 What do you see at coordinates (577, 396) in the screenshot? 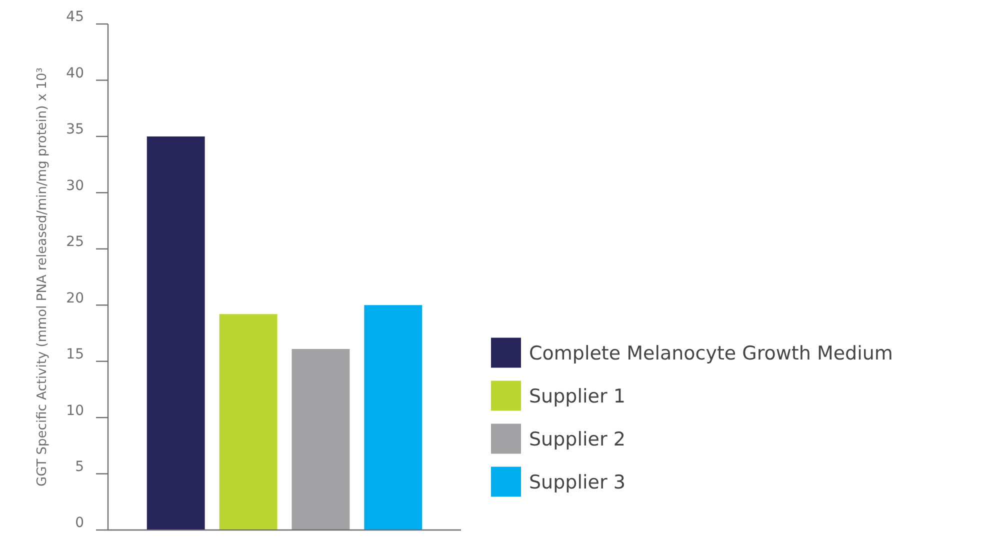
I see `legend-label: Supplier 1` at bounding box center [577, 396].